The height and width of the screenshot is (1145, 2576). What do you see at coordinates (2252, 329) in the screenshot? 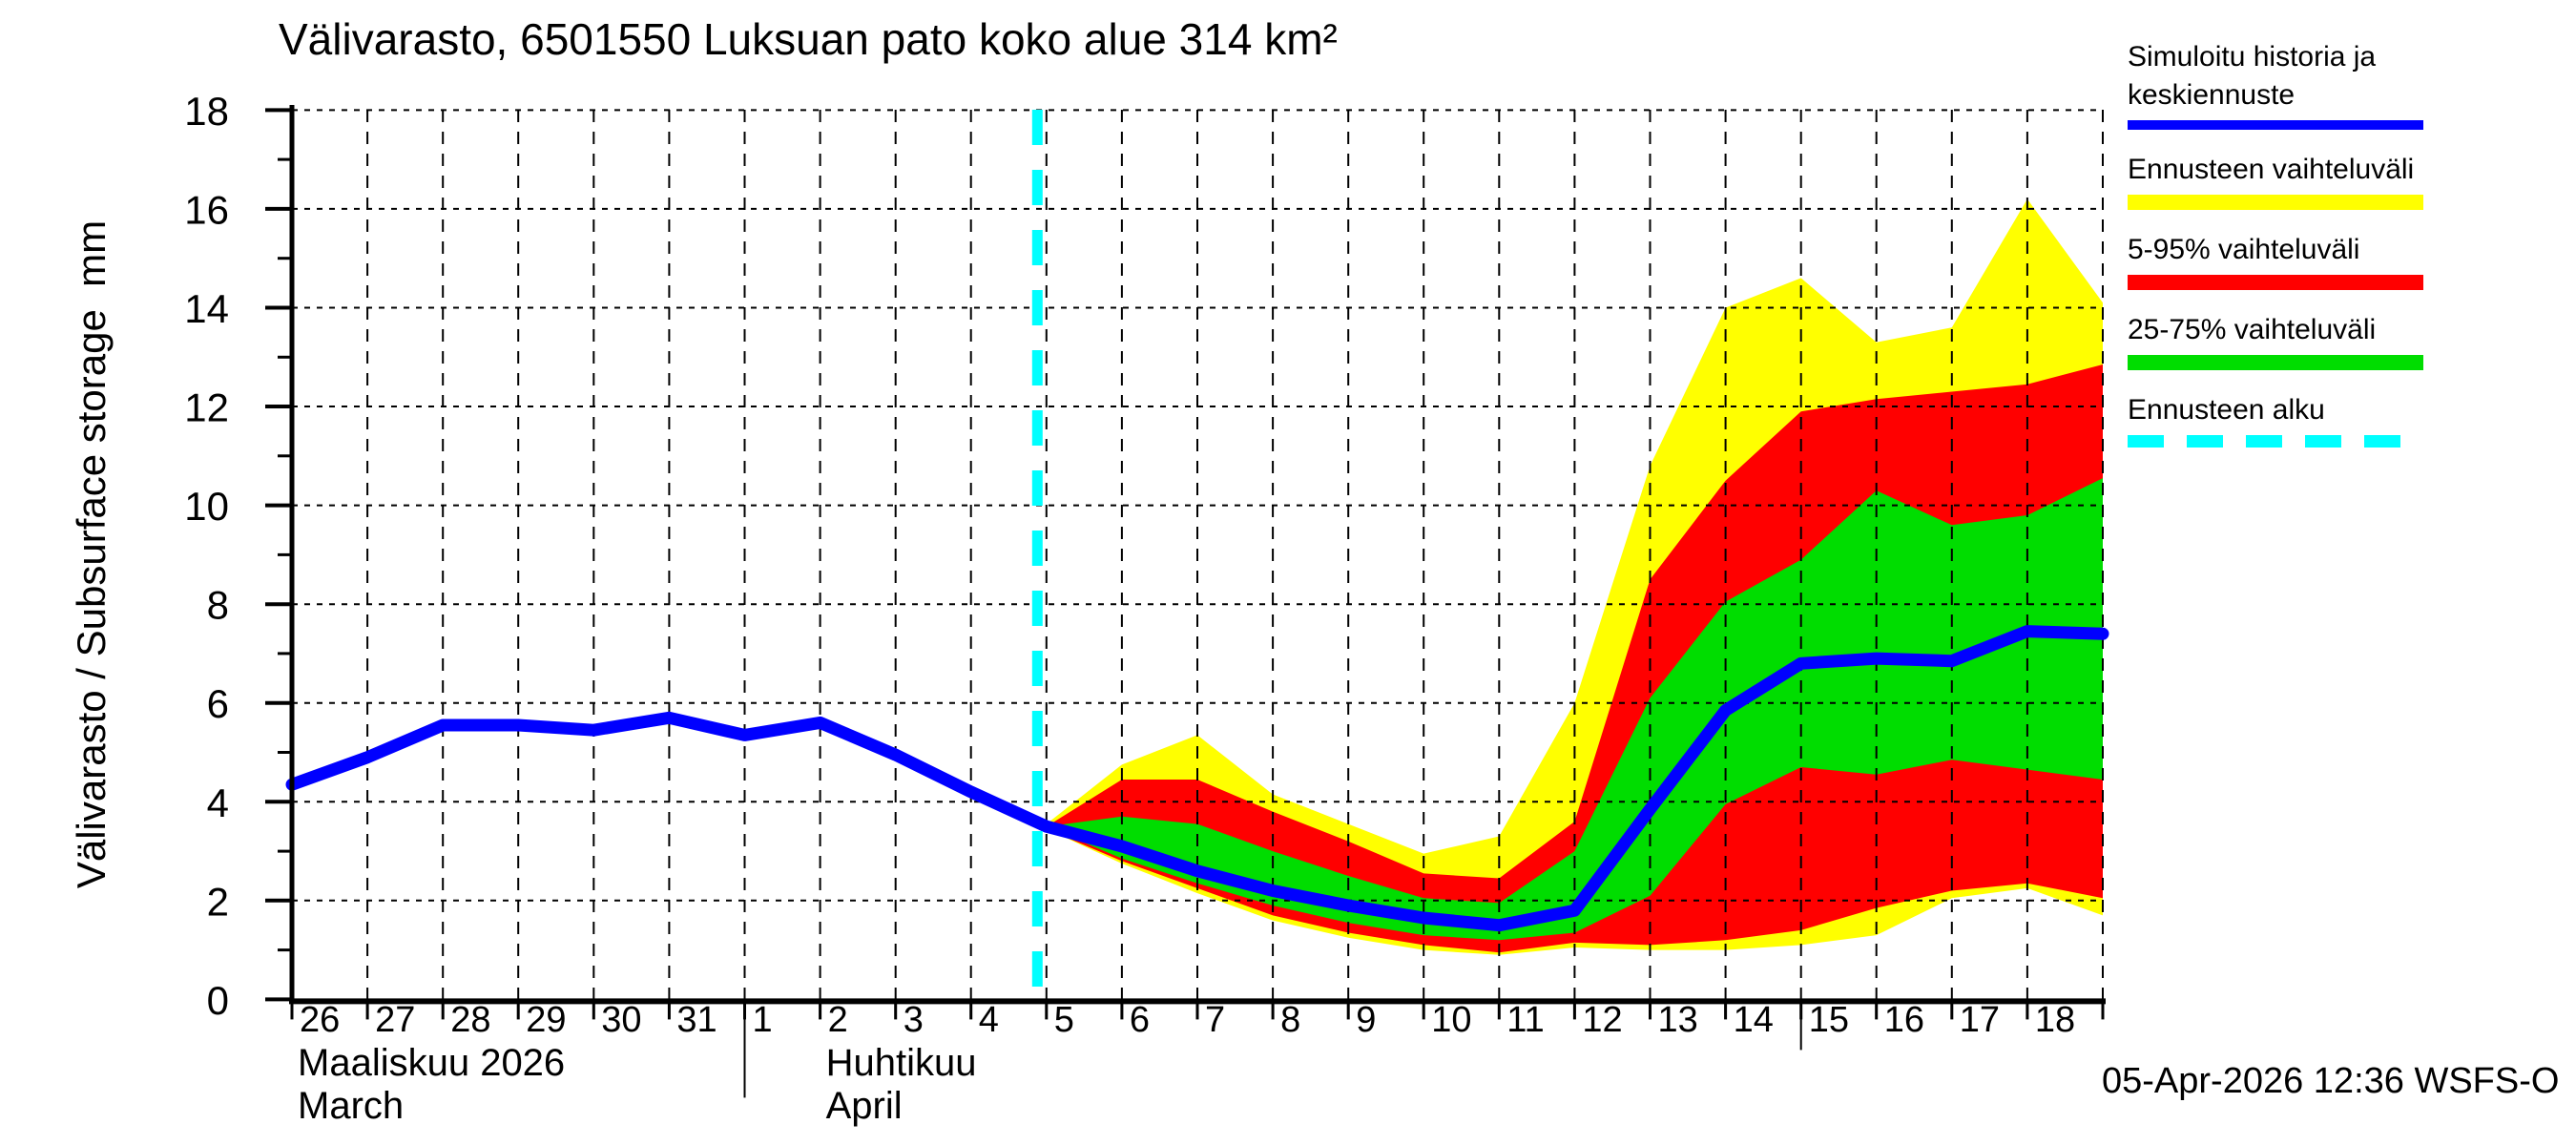
I see `legend-label: 25-75% vaihteluväli` at bounding box center [2252, 329].